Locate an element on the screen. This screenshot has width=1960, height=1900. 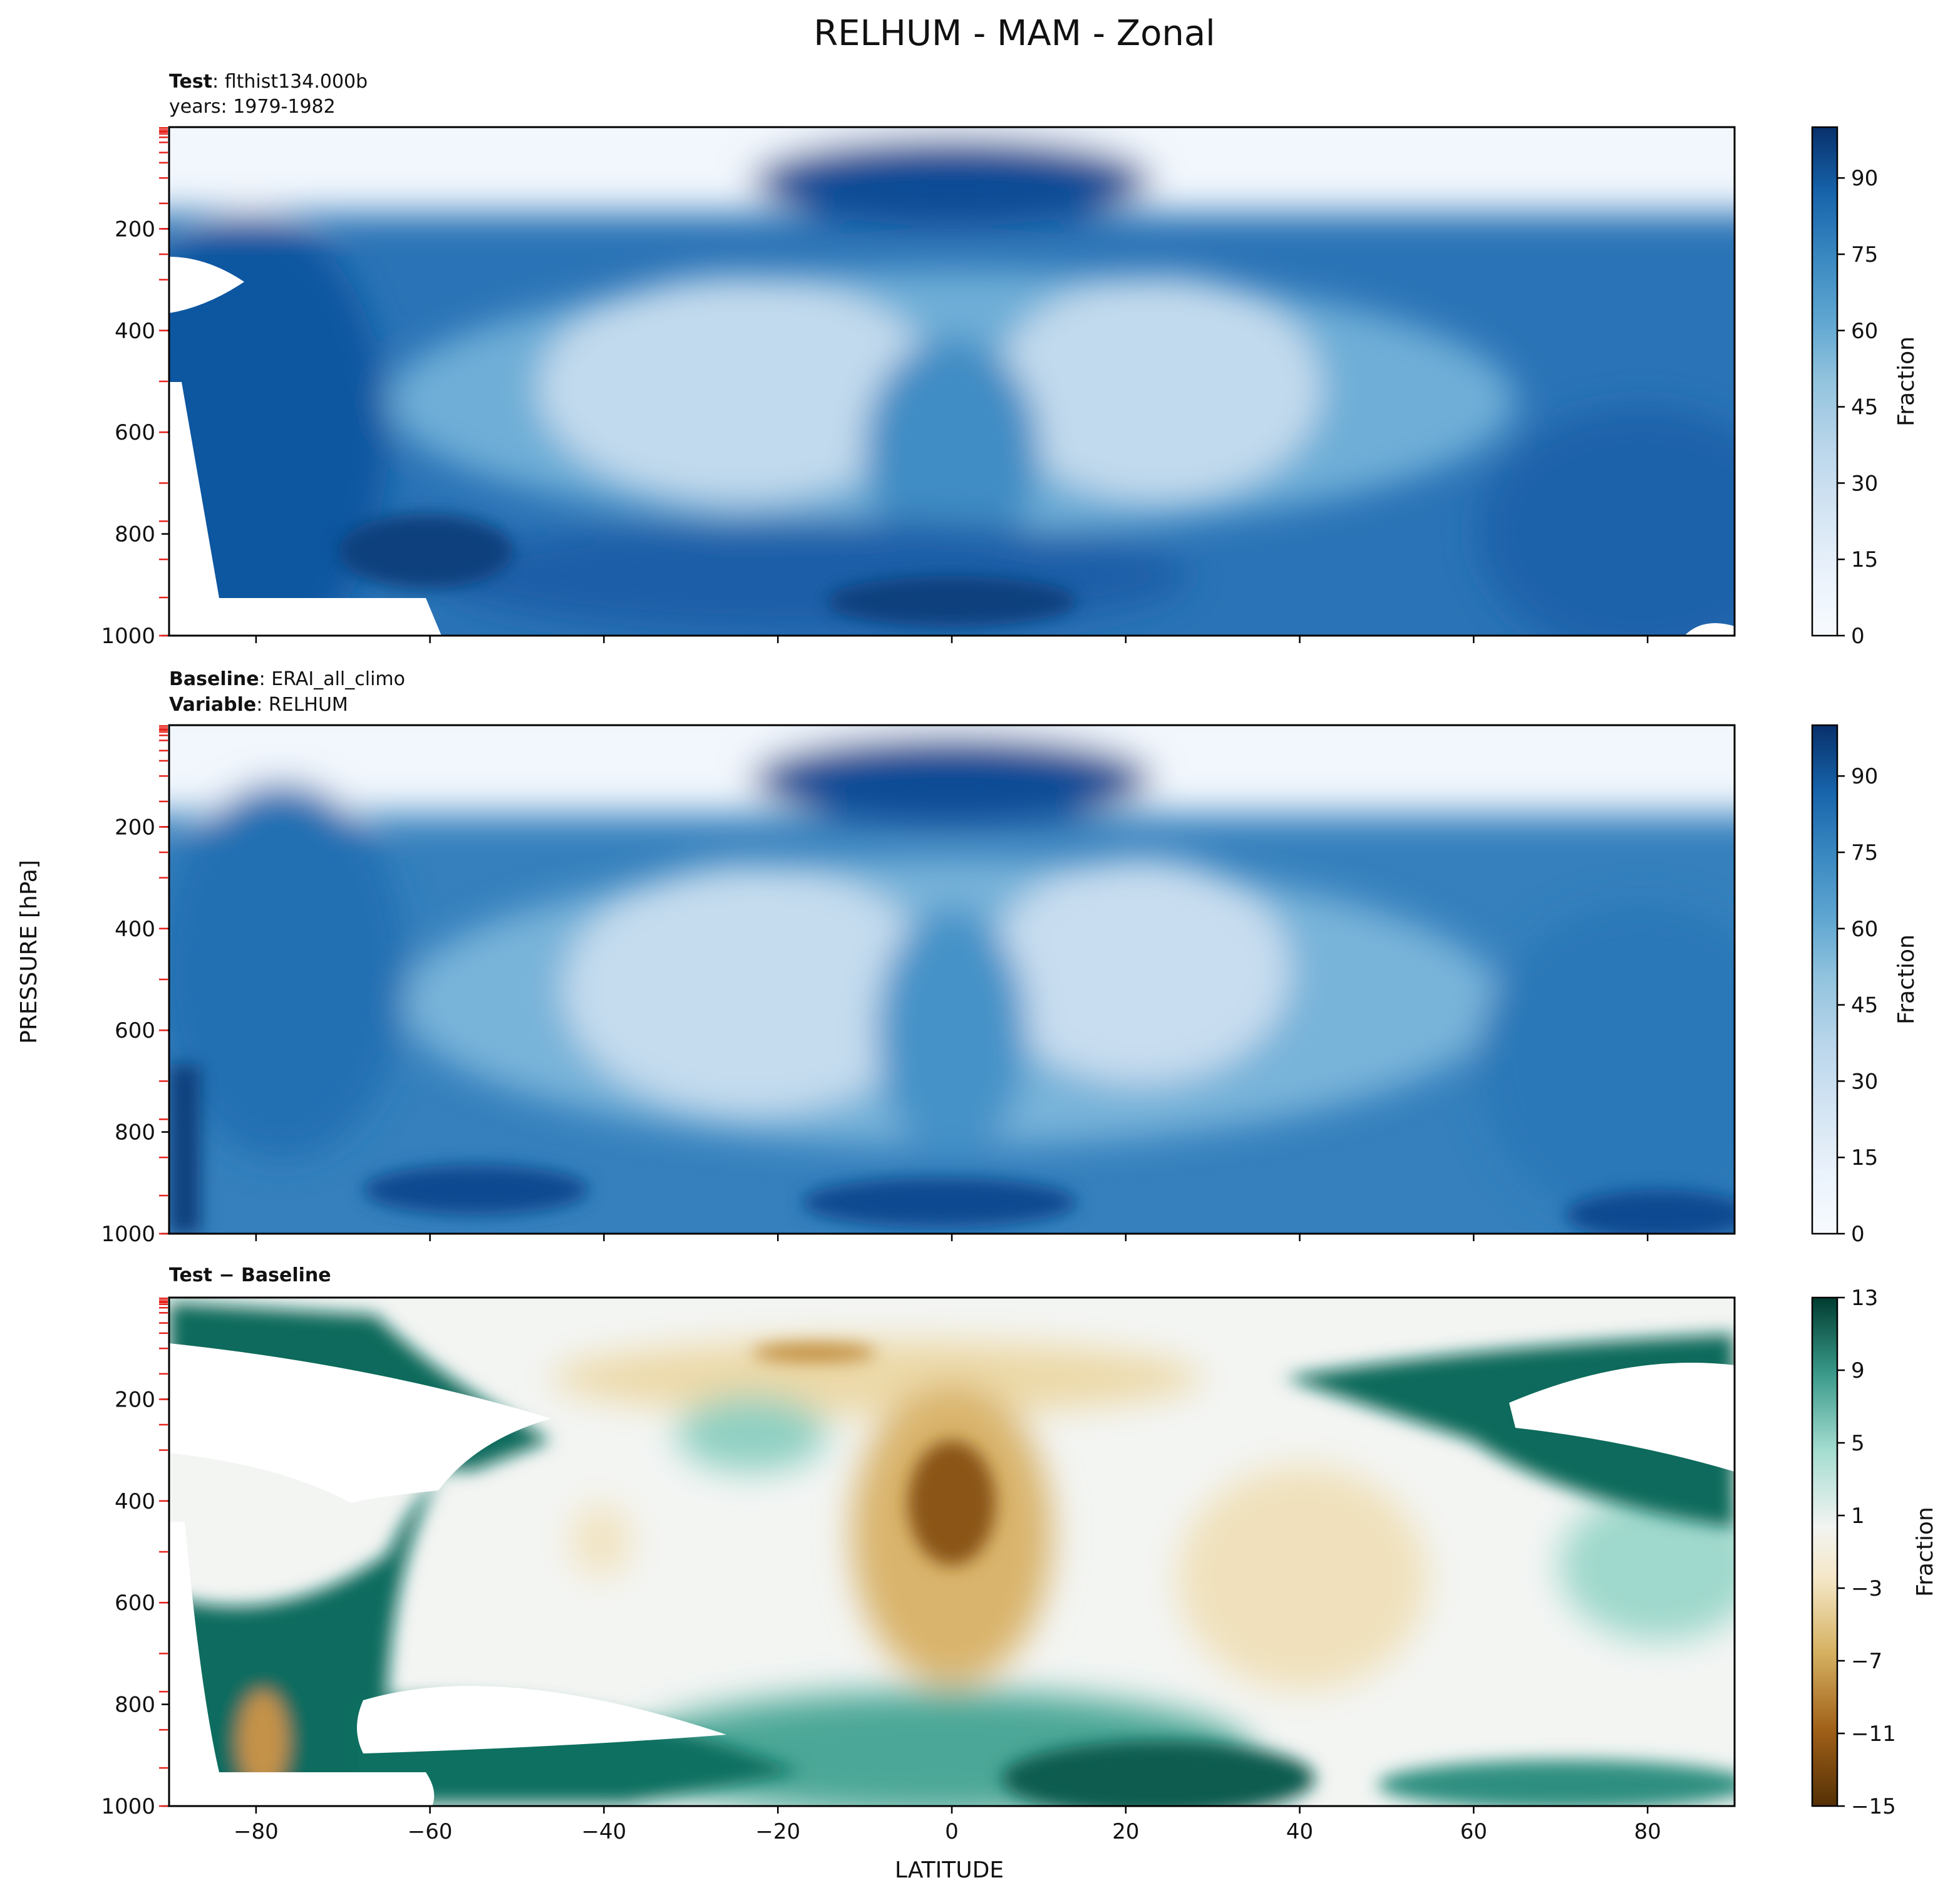
panel-difference-yticks: 200 400 600 800 1000 is located at coordinates (135, 1603).